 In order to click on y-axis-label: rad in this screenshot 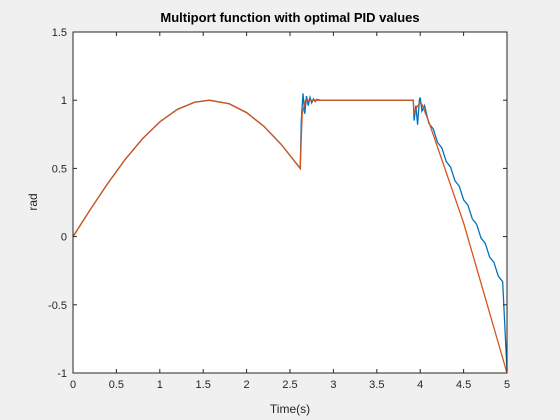, I will do `click(33, 201)`.